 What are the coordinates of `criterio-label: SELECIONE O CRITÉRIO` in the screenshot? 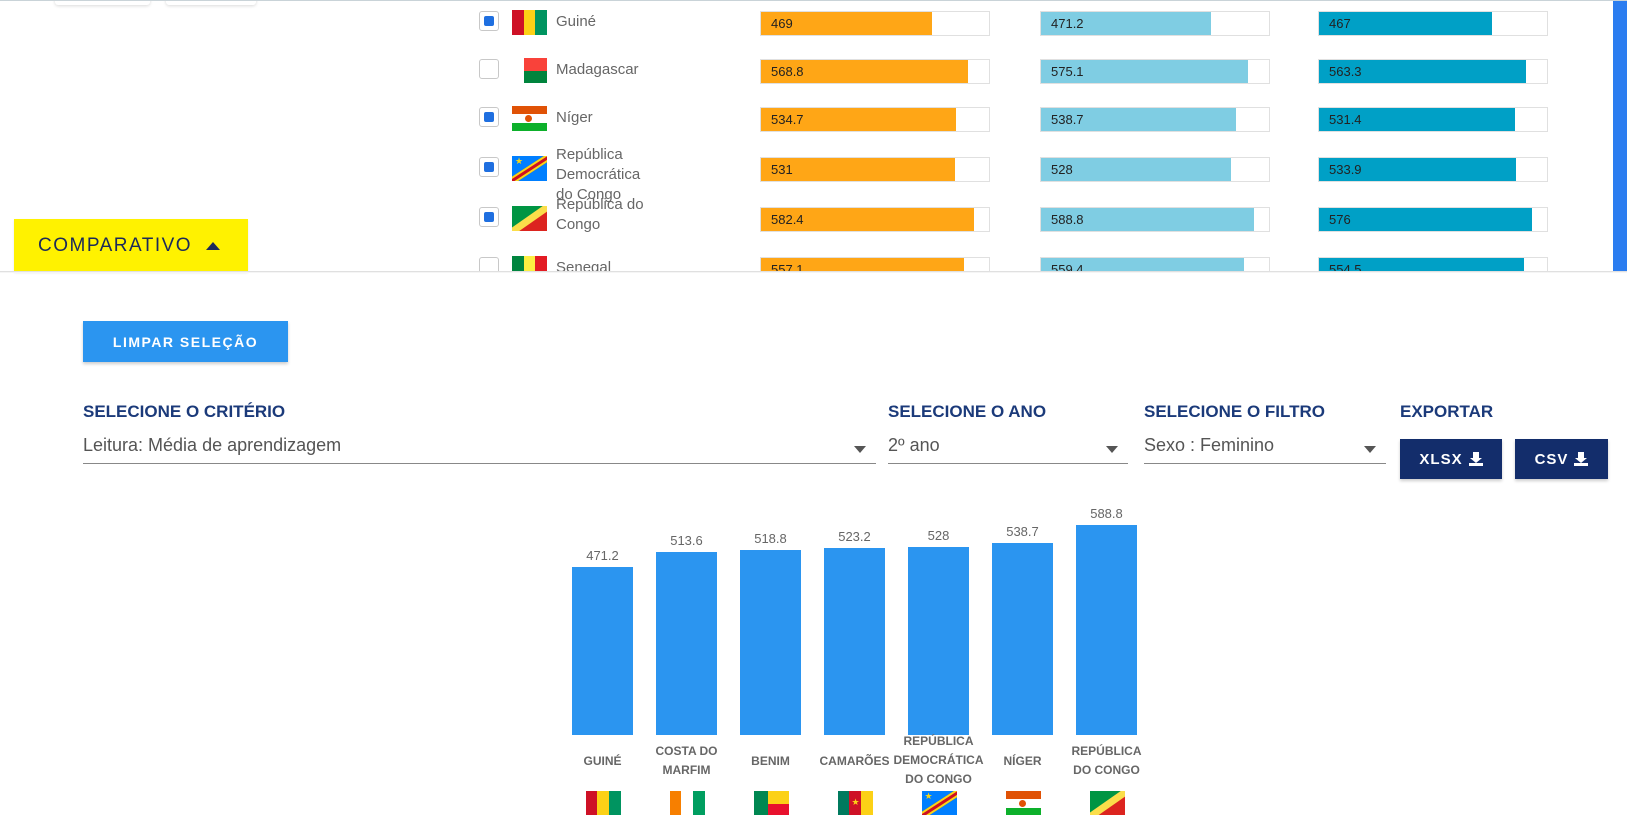 It's located at (184, 411).